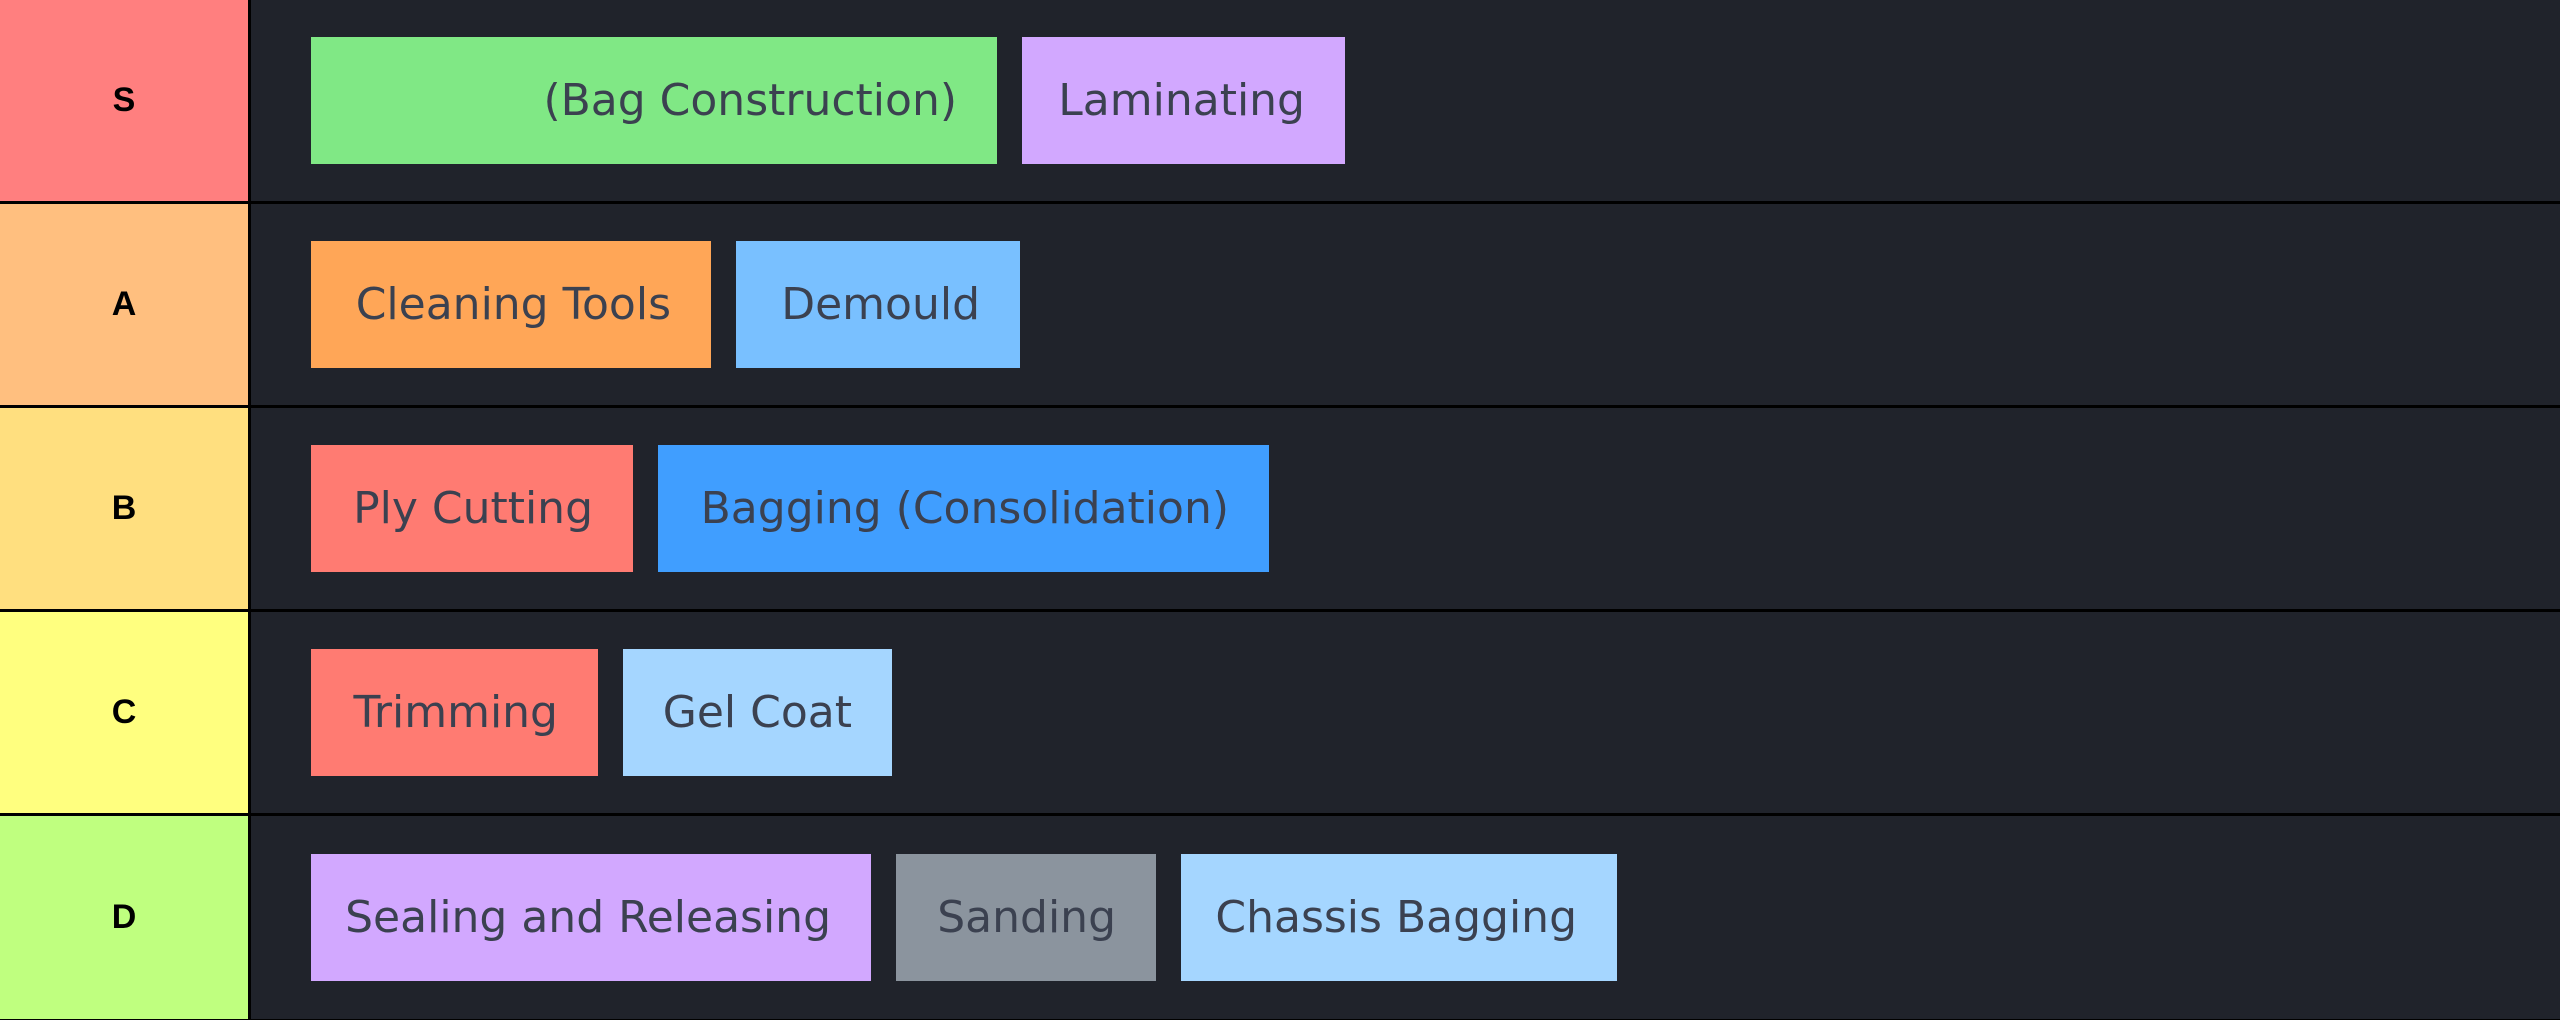 The width and height of the screenshot is (2560, 1020). I want to click on tier-item: Bagging (Consolidation), so click(963, 508).